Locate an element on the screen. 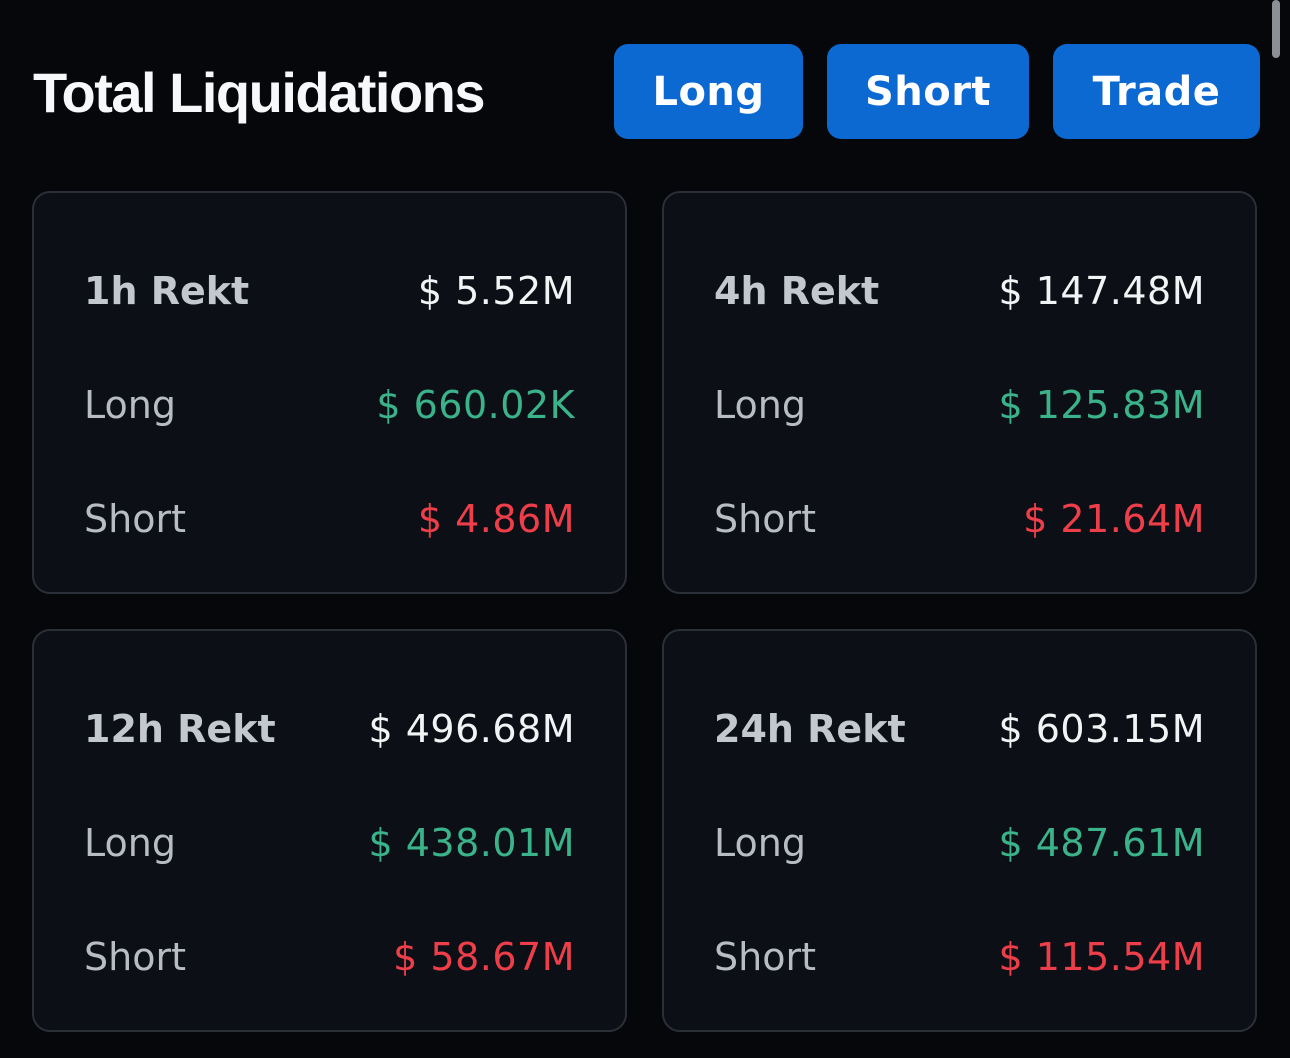  total-value: $ 147.48M is located at coordinates (1101, 291).